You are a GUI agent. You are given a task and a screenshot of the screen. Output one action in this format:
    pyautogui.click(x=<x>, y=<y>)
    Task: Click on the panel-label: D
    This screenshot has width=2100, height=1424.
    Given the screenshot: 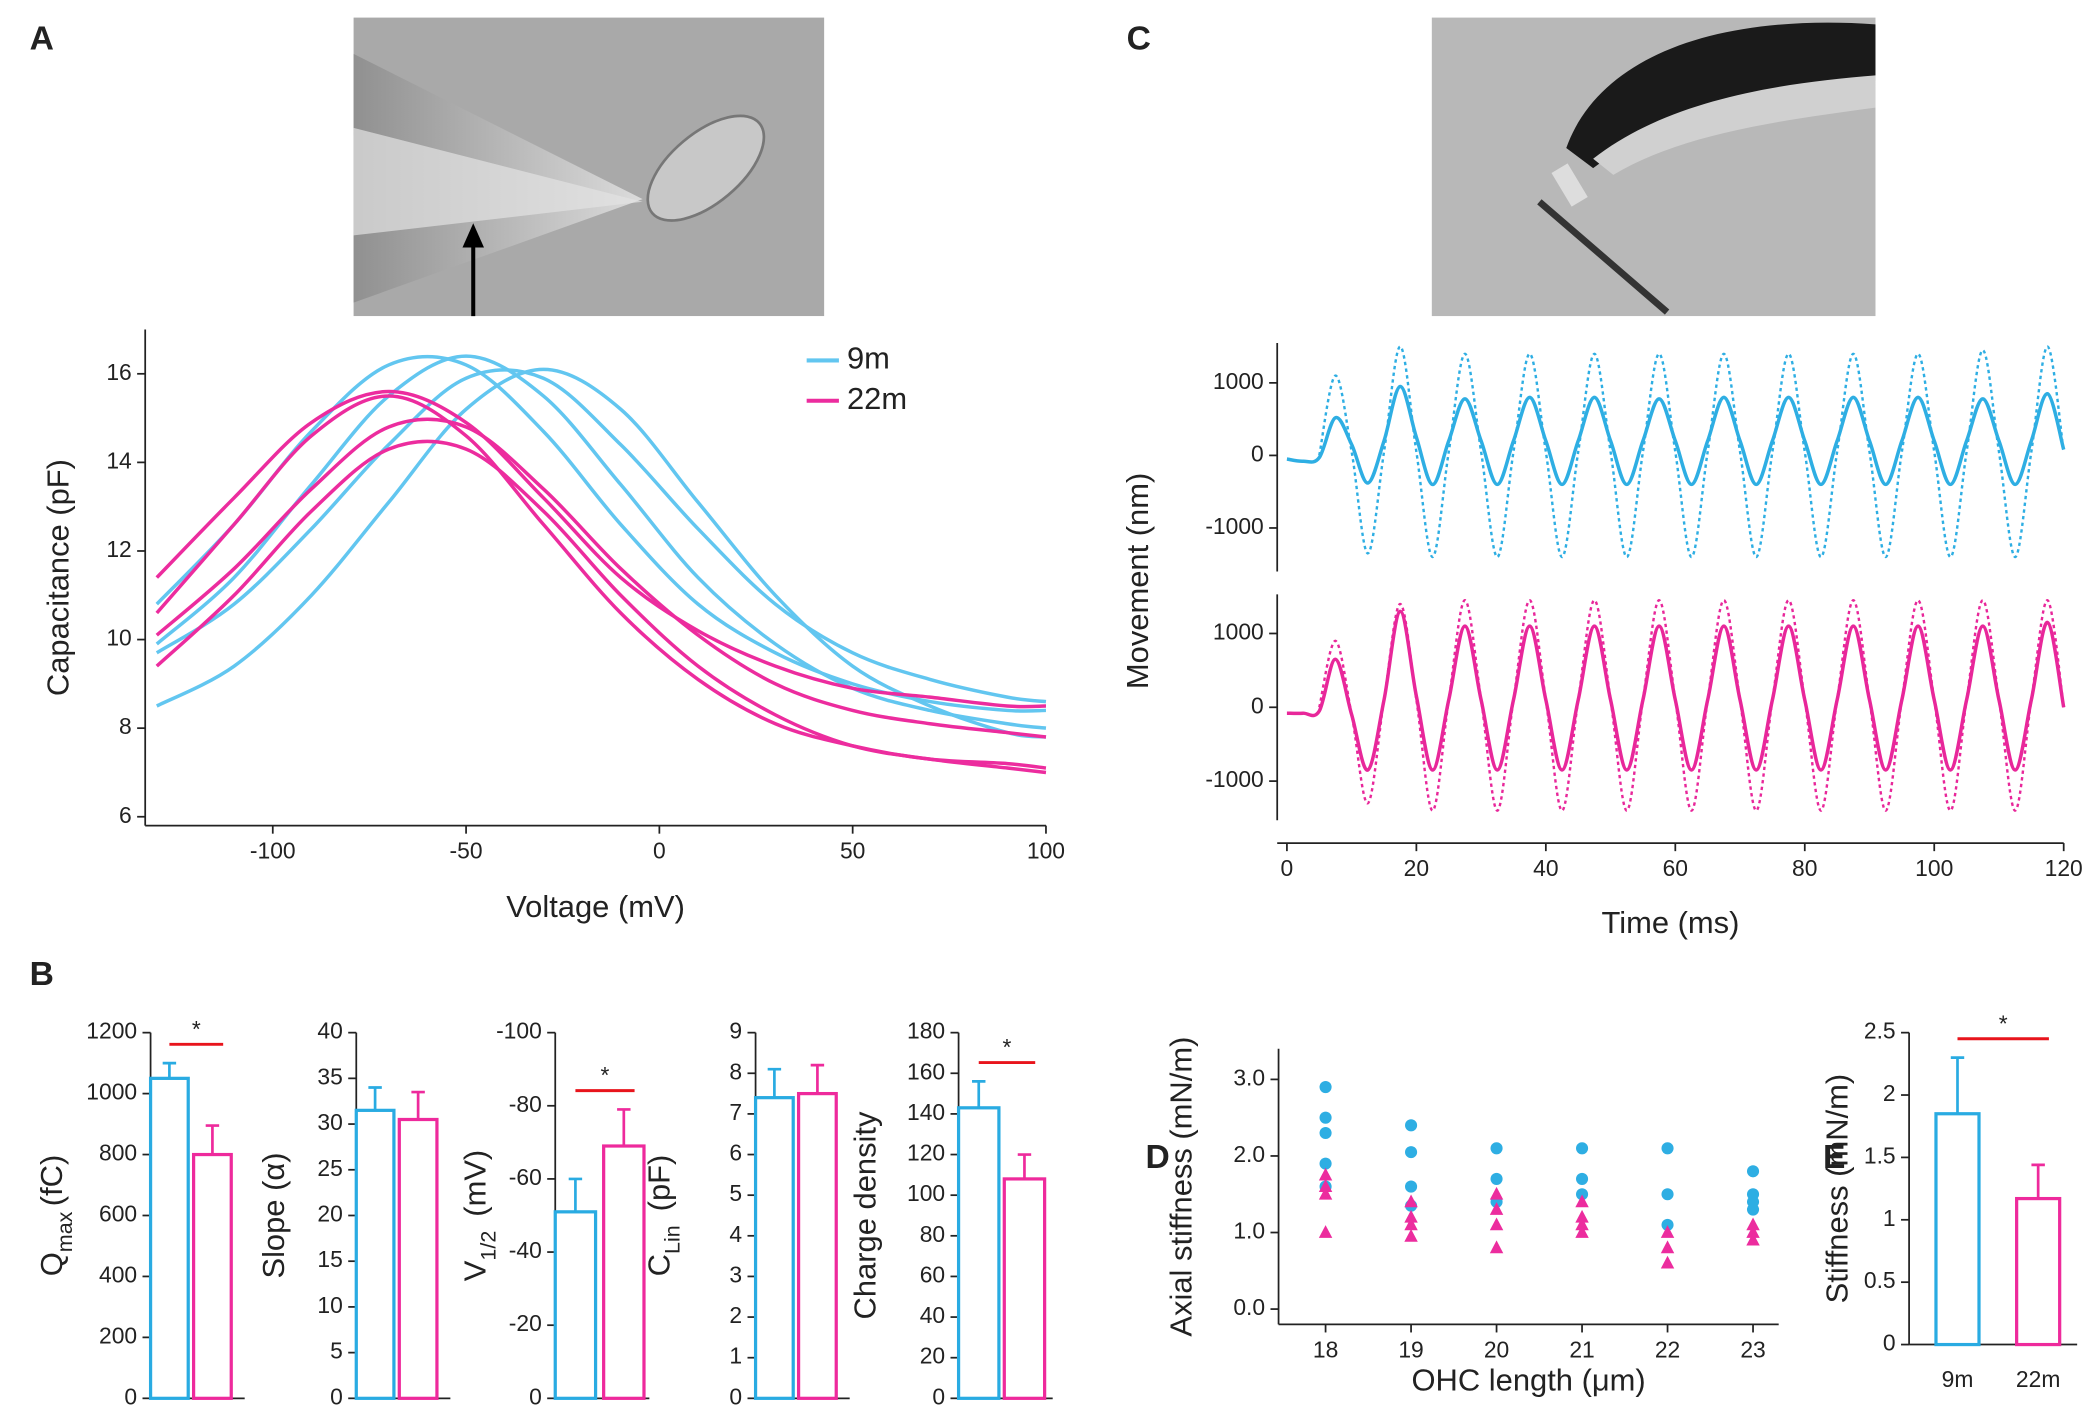 What is the action you would take?
    pyautogui.click(x=1157, y=1157)
    